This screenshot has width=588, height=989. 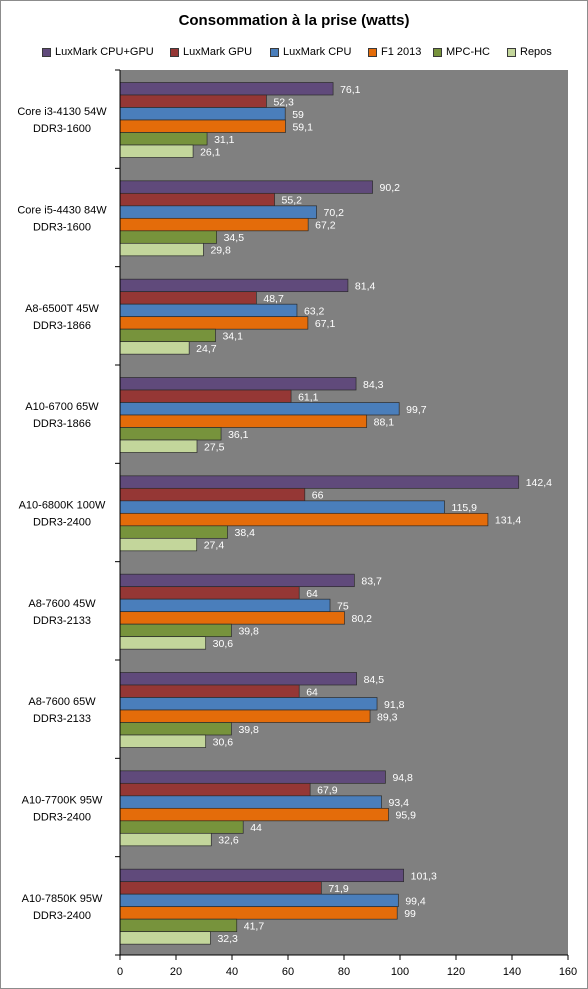 What do you see at coordinates (387, 717) in the screenshot?
I see `bar-value-label: 89,3` at bounding box center [387, 717].